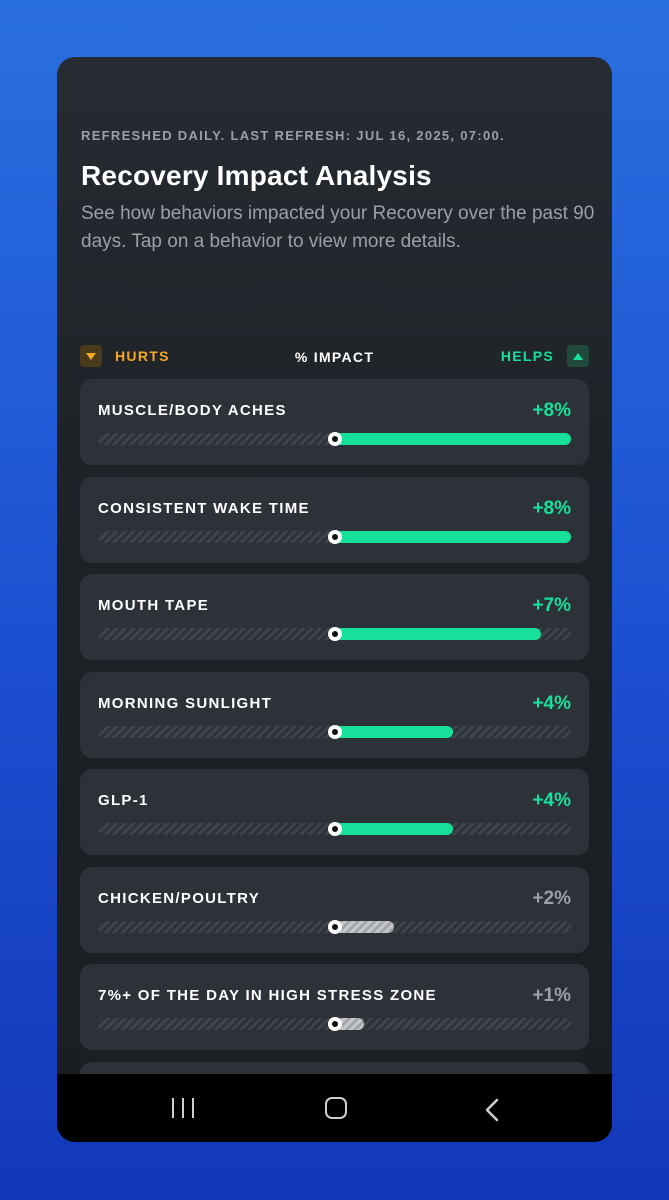 The height and width of the screenshot is (1200, 669). Describe the element at coordinates (334, 812) in the screenshot. I see `behavior-card: GLP-1 +4%` at that location.